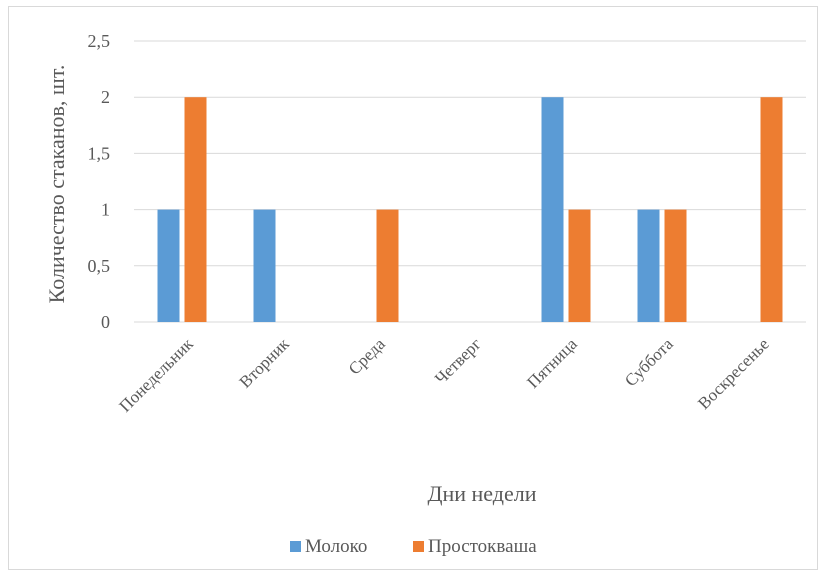 The image size is (828, 578). What do you see at coordinates (99, 153) in the screenshot?
I see `y-tick-label: 1,5` at bounding box center [99, 153].